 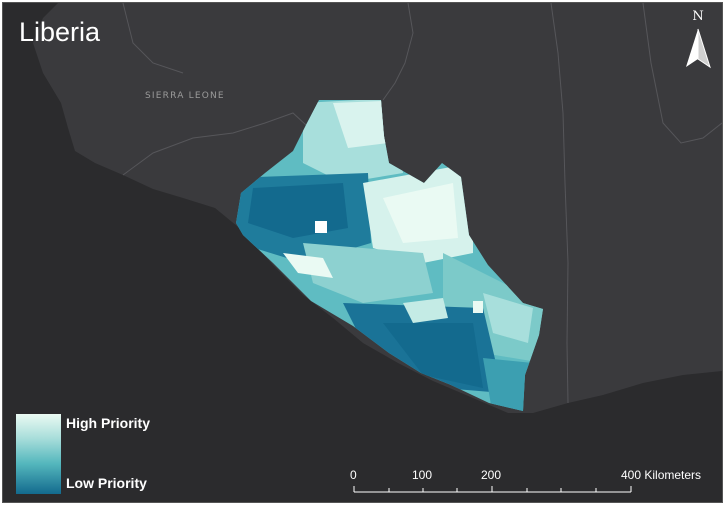 What do you see at coordinates (108, 423) in the screenshot?
I see `legend-high-label: High Priority` at bounding box center [108, 423].